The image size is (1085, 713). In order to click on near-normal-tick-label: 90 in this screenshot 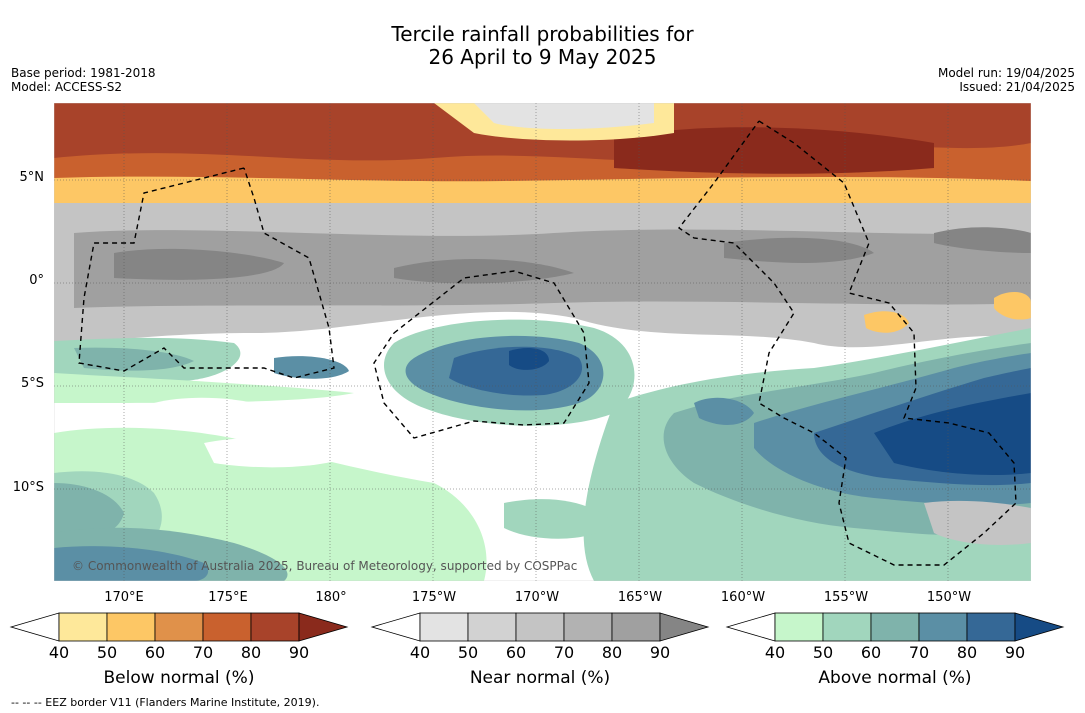, I will do `click(660, 652)`.